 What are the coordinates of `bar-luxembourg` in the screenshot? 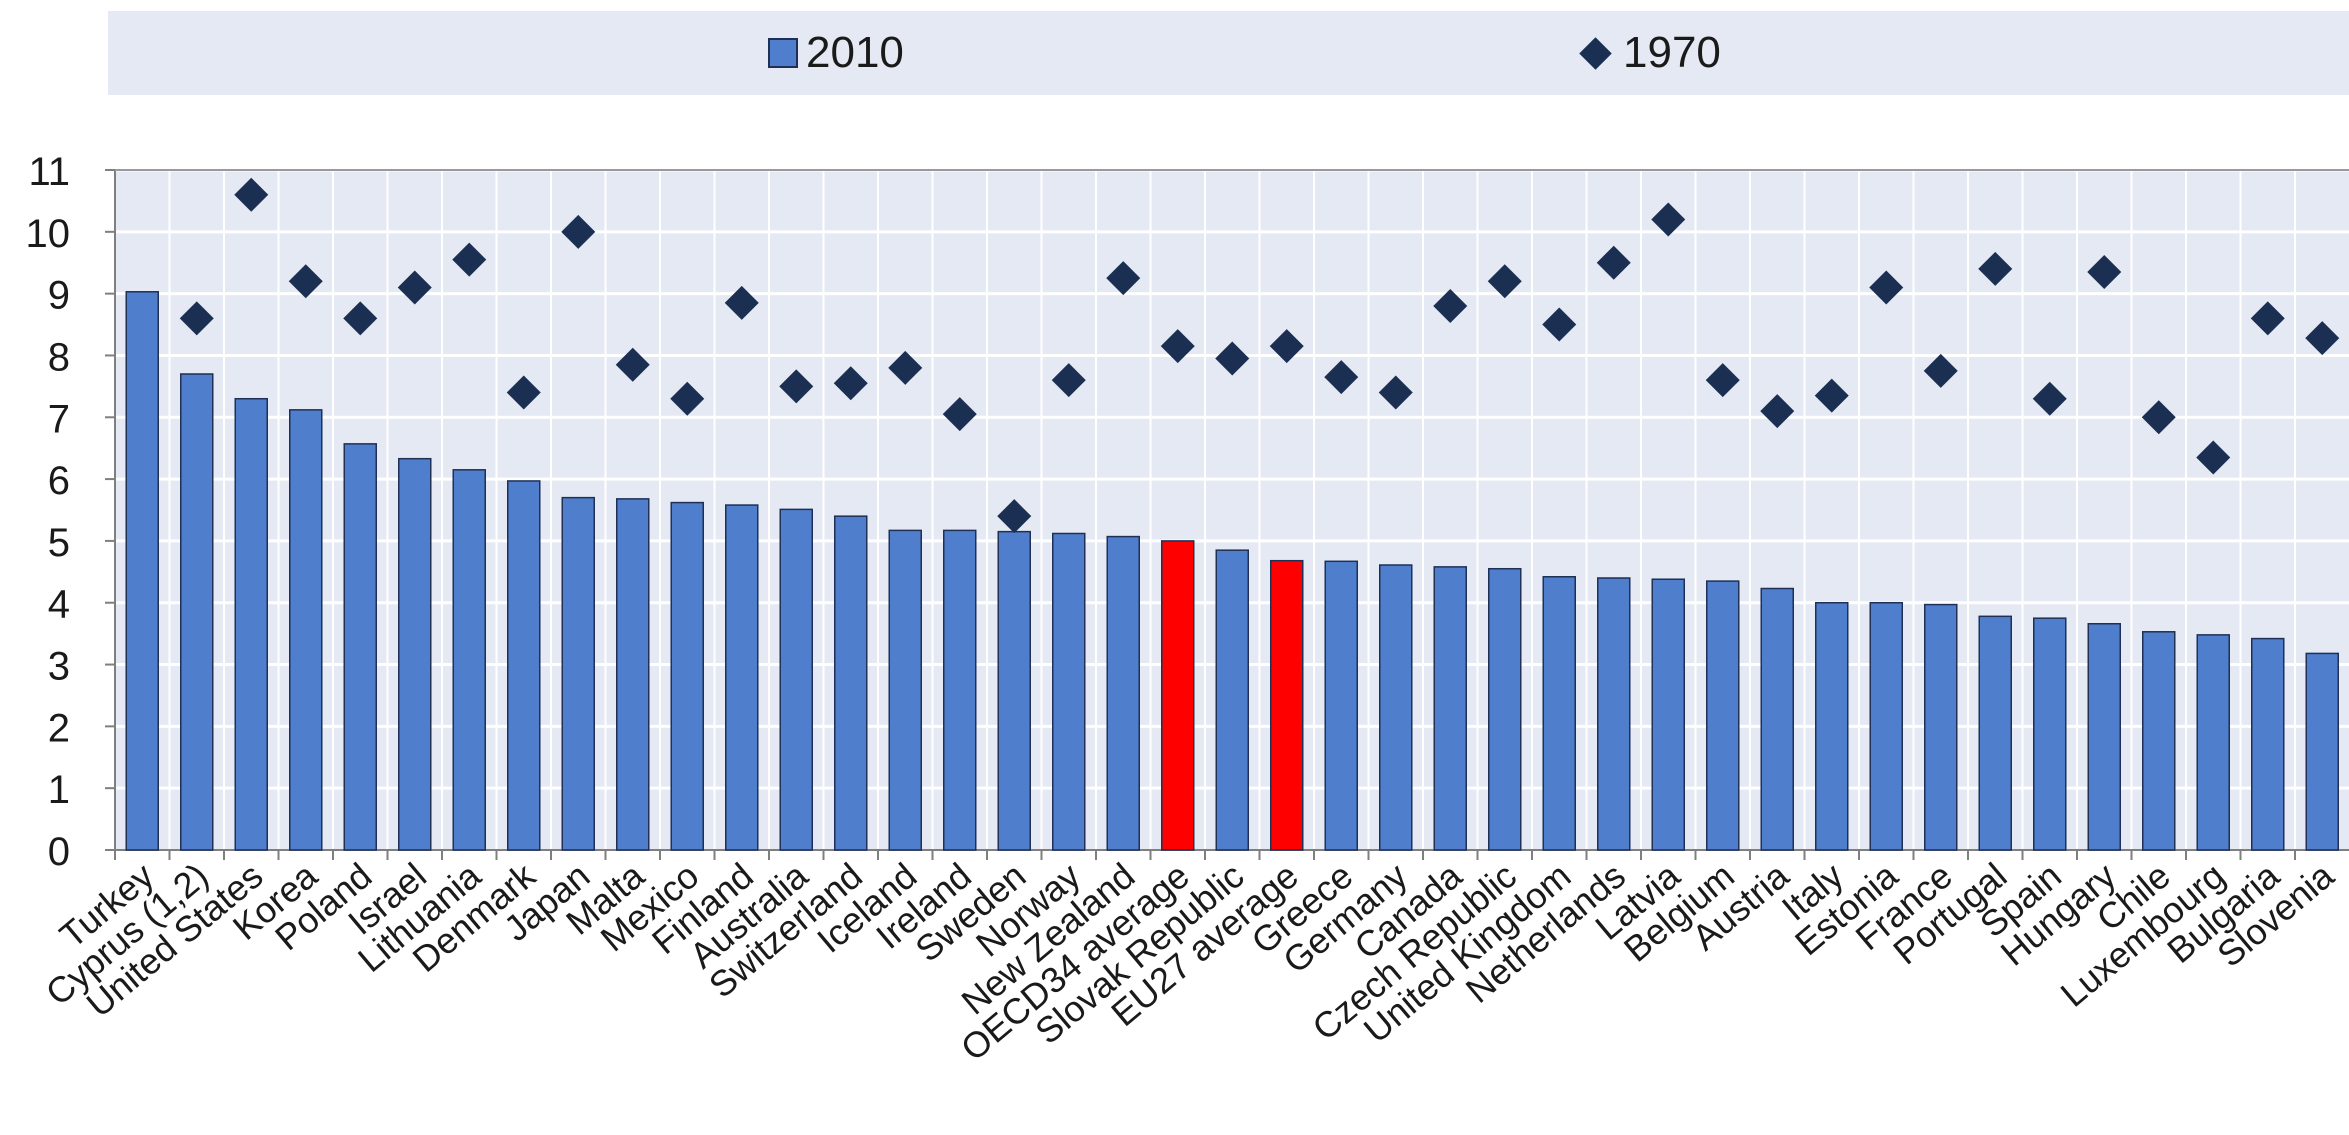 It's located at (2213, 742).